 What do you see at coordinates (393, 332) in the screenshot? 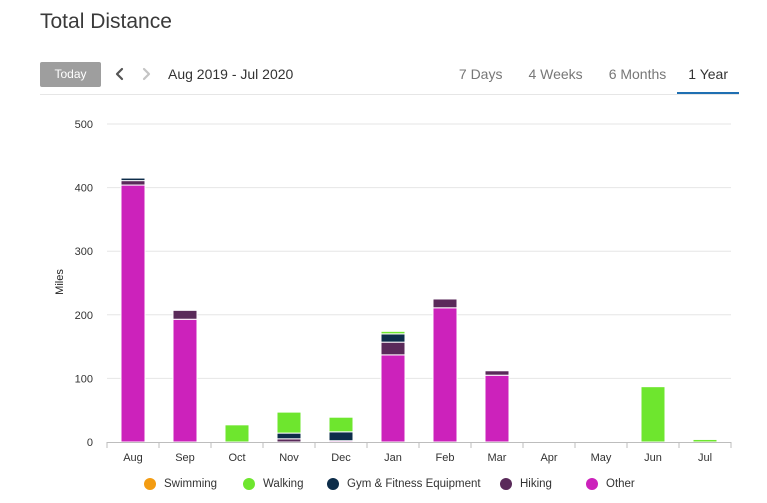
I see `bar-walking-jan` at bounding box center [393, 332].